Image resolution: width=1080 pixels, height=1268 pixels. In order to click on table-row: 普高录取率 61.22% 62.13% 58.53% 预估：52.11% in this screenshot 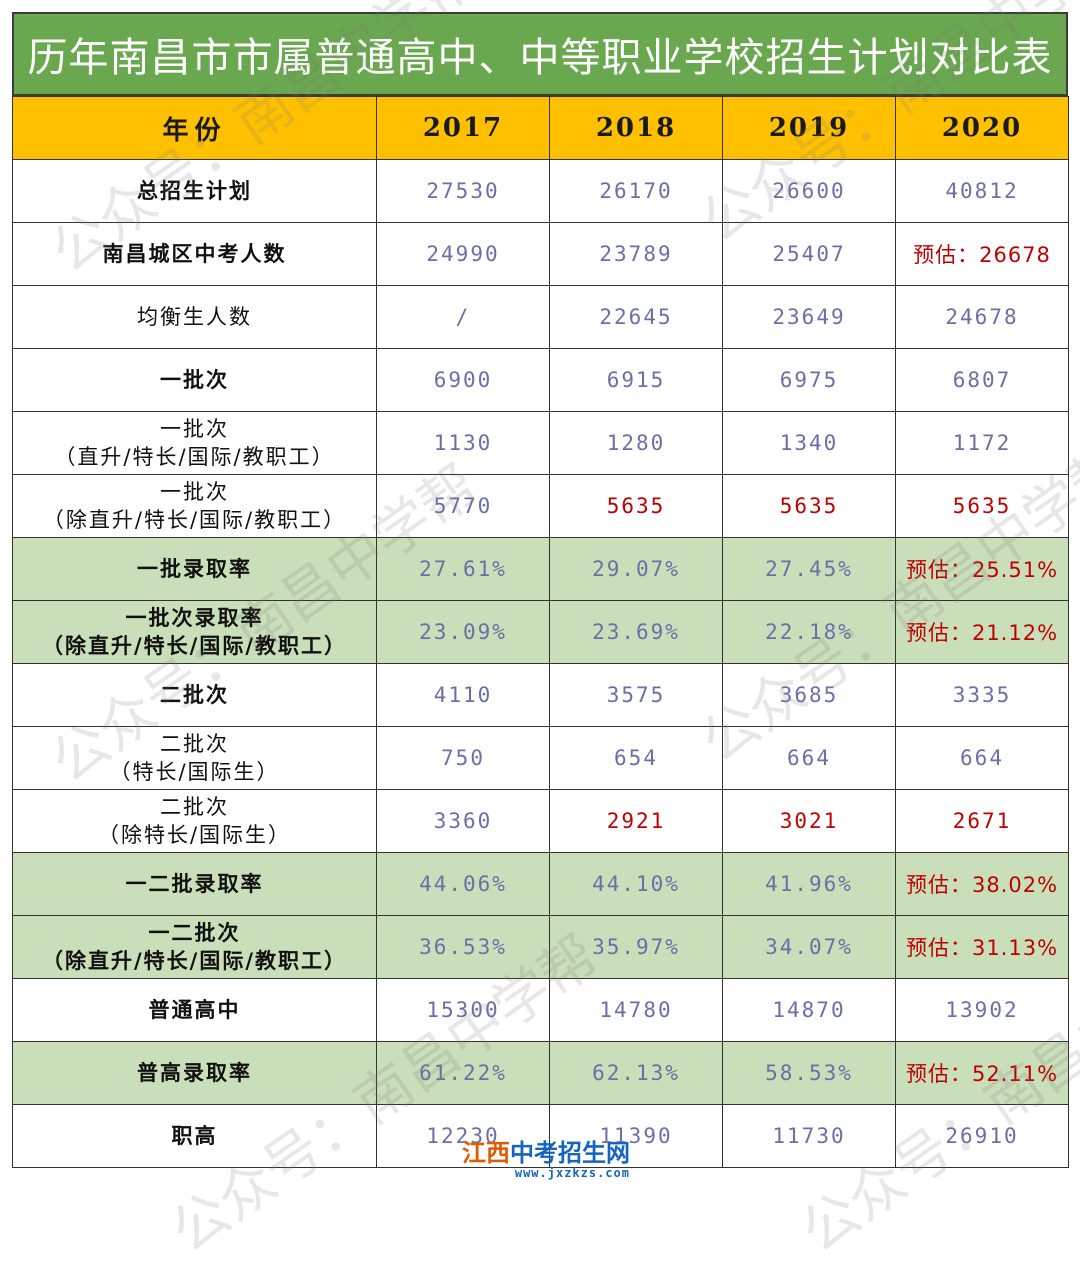, I will do `click(540, 1073)`.